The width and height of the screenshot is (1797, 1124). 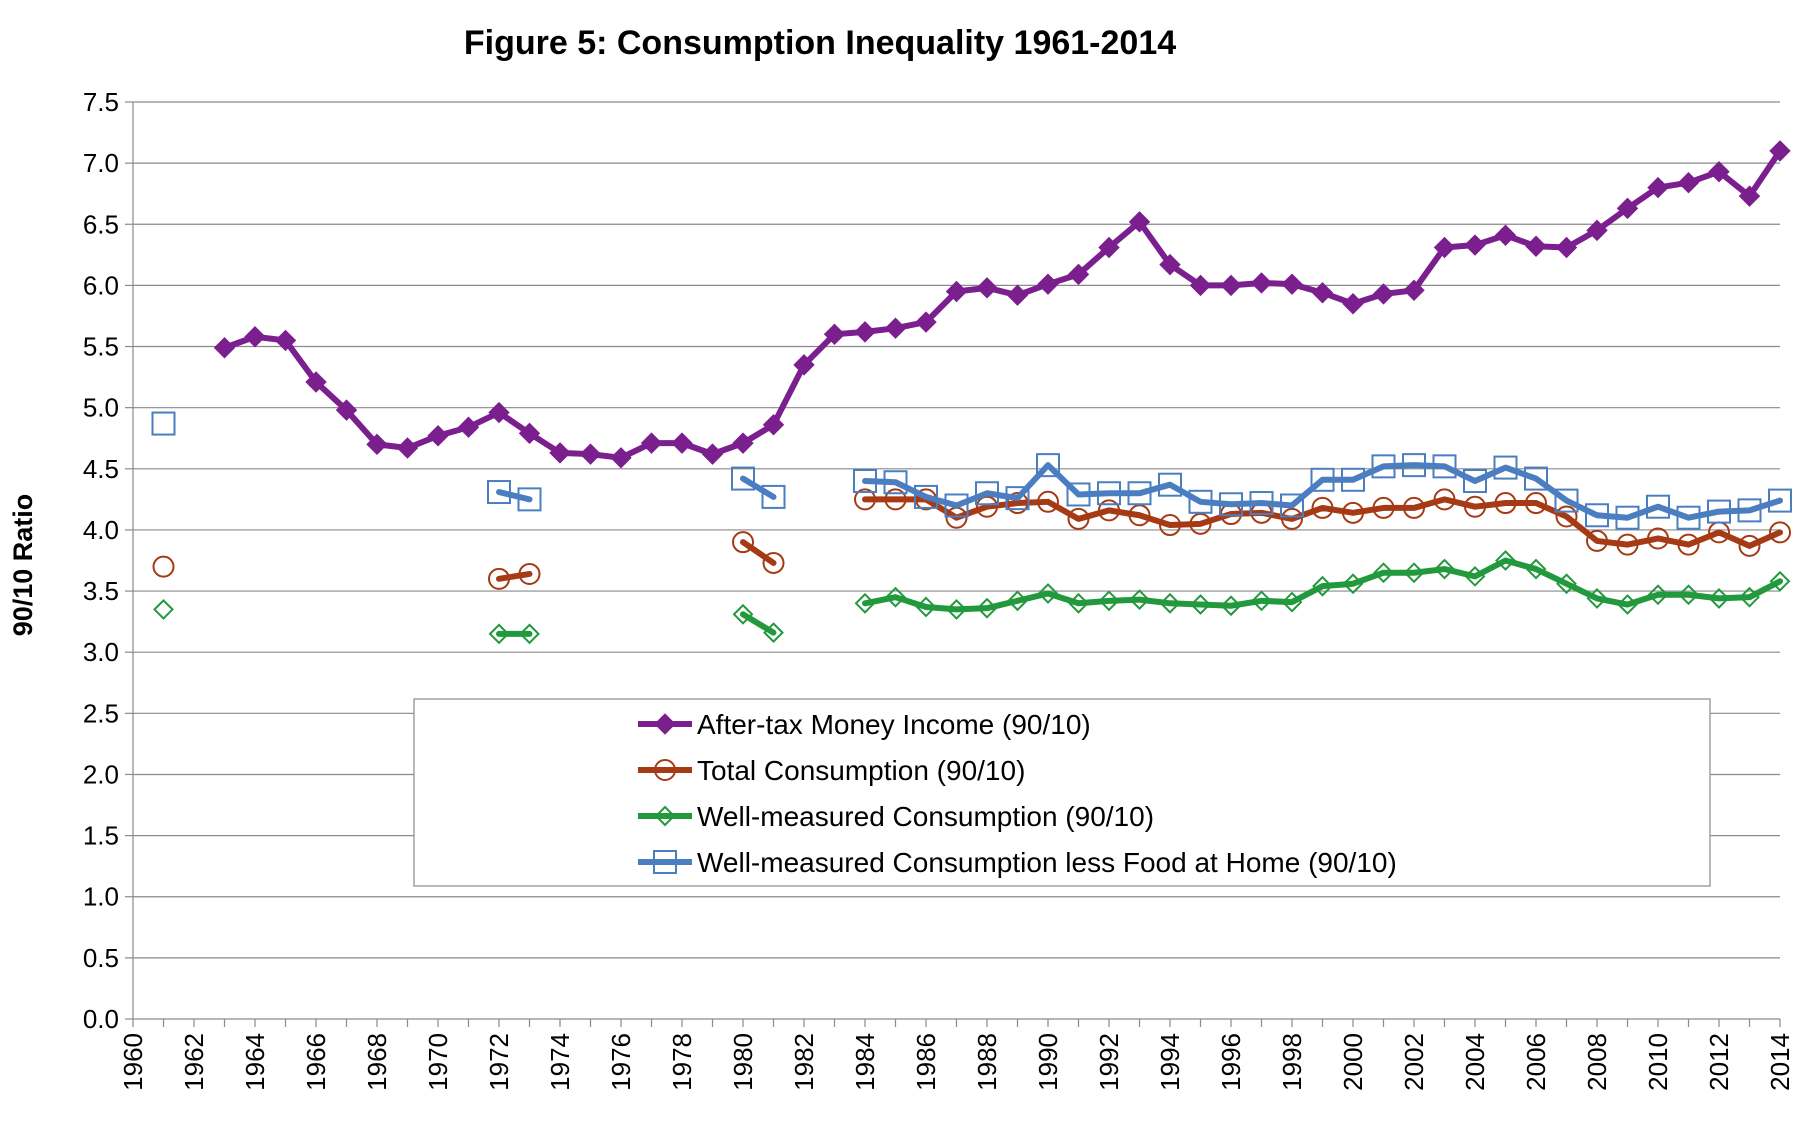 What do you see at coordinates (1780, 1062) in the screenshot?
I see `x-tick-label: 2014` at bounding box center [1780, 1062].